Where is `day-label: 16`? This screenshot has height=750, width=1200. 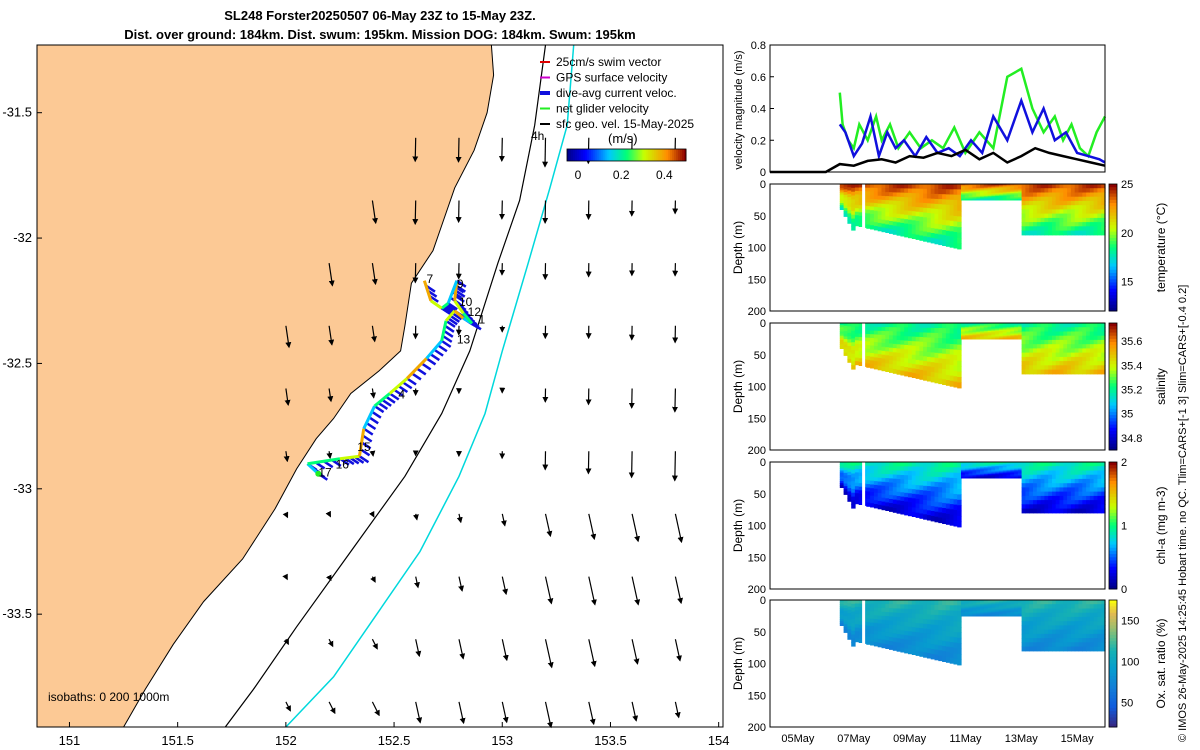
day-label: 16 is located at coordinates (343, 465).